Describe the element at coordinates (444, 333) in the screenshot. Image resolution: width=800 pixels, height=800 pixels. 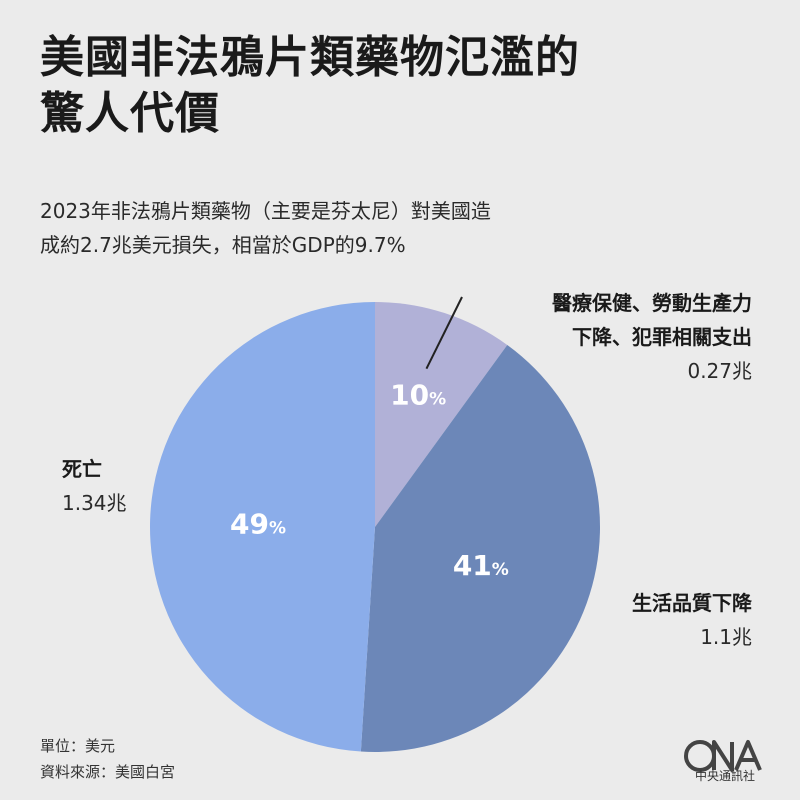
I see `leader-line-healthcare` at that location.